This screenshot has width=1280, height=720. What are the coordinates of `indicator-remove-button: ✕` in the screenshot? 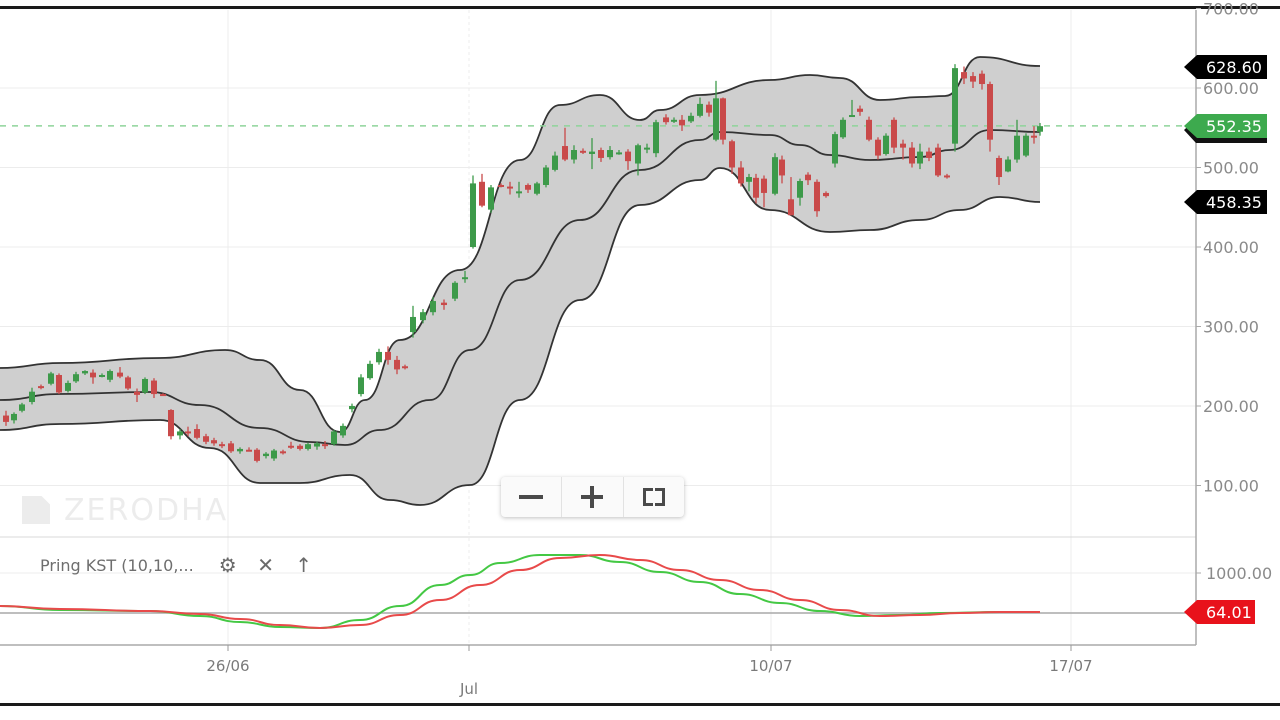 It's located at (266, 565).